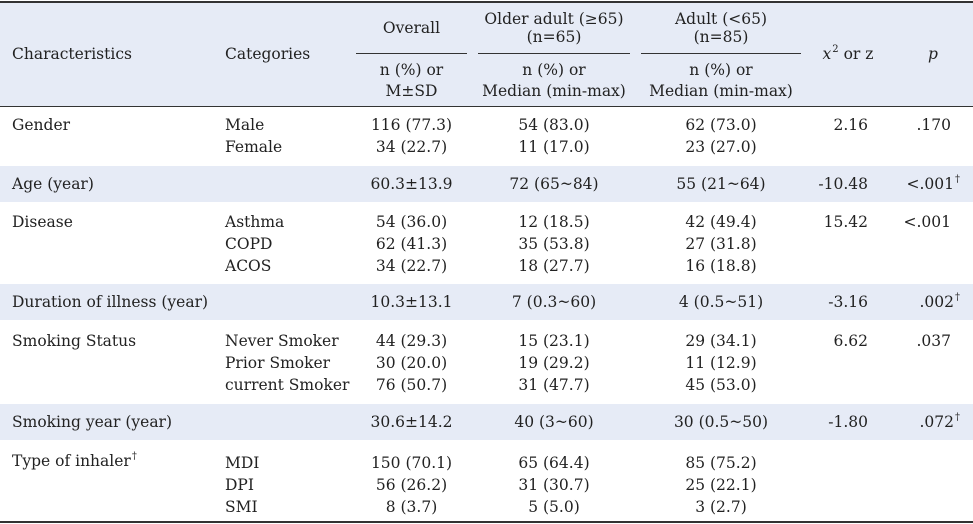 The width and height of the screenshot is (973, 524). I want to click on row-inhaler-adult1: 85 (75.2), so click(721, 463).